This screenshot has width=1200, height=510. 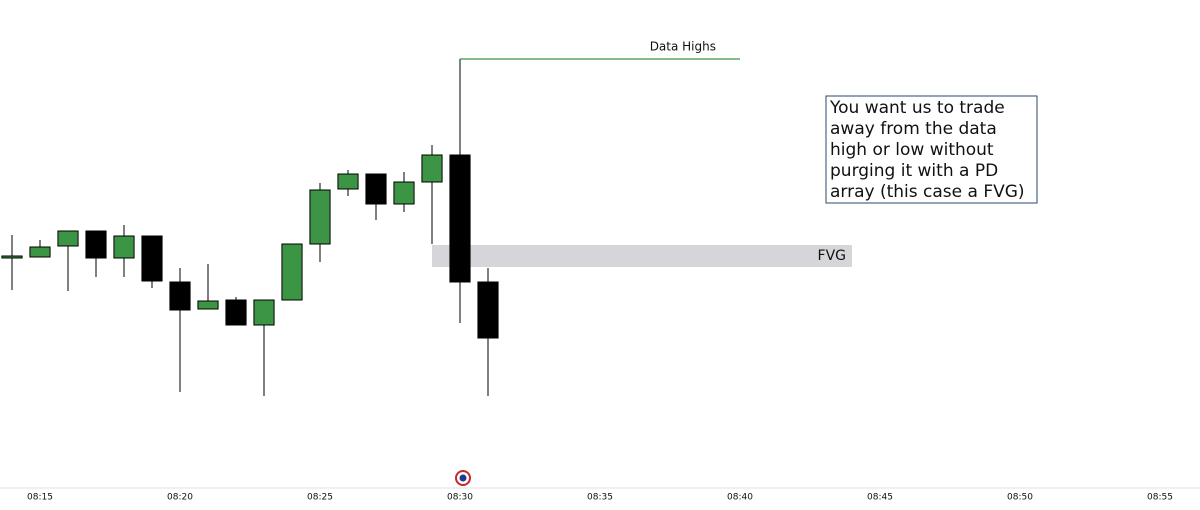 What do you see at coordinates (740, 498) in the screenshot?
I see `x-tick-label: 08:40` at bounding box center [740, 498].